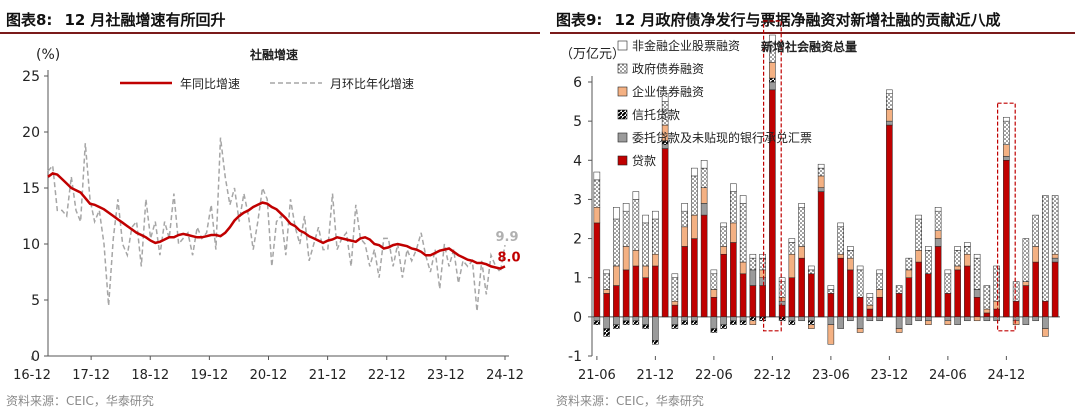  Describe the element at coordinates (270, 33) in the screenshot. I see `left-title-rule` at that location.